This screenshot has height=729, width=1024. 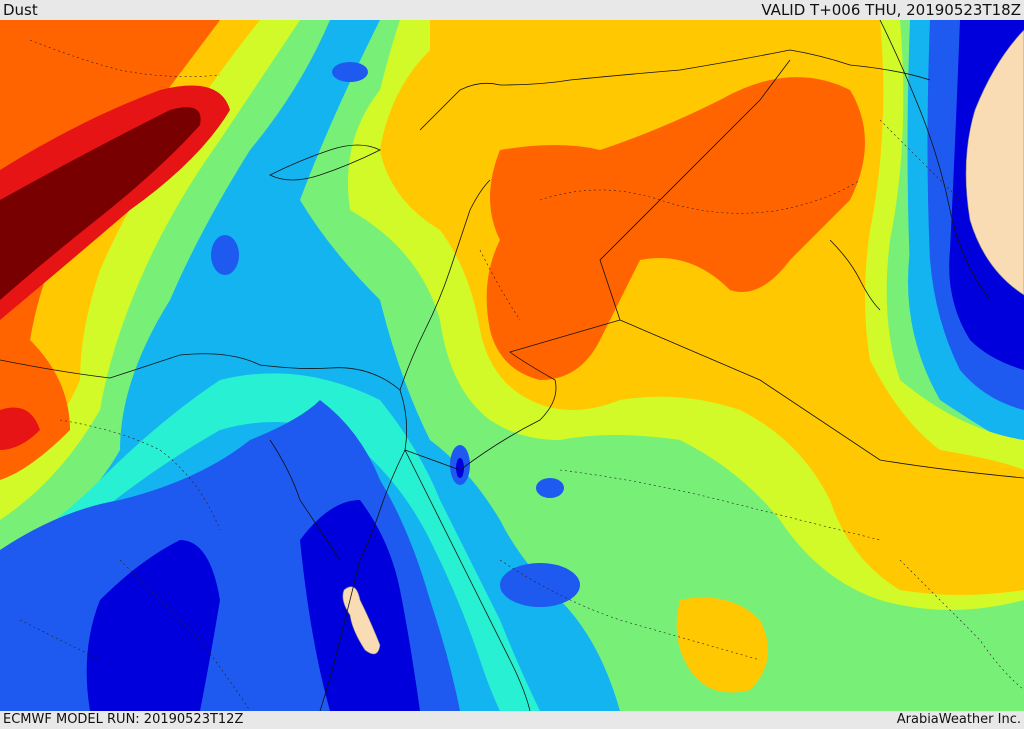 What do you see at coordinates (512, 10) in the screenshot?
I see `header-bar: Dust VALID T+006 THU, 20190523T18Z` at bounding box center [512, 10].